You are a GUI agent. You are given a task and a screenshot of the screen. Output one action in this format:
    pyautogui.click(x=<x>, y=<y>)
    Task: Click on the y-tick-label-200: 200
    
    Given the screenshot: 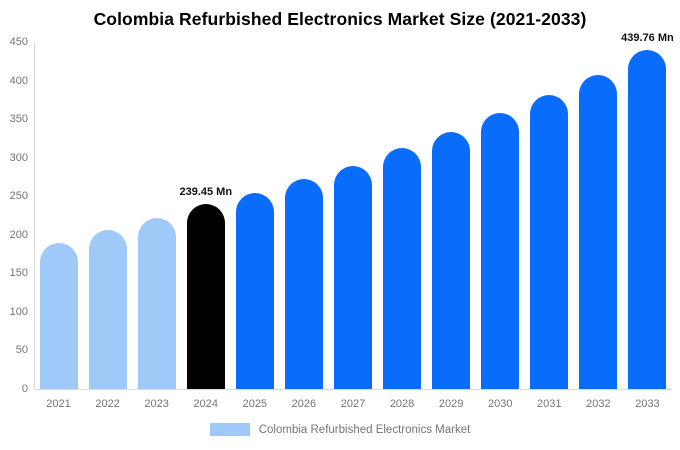 What is the action you would take?
    pyautogui.click(x=18, y=234)
    